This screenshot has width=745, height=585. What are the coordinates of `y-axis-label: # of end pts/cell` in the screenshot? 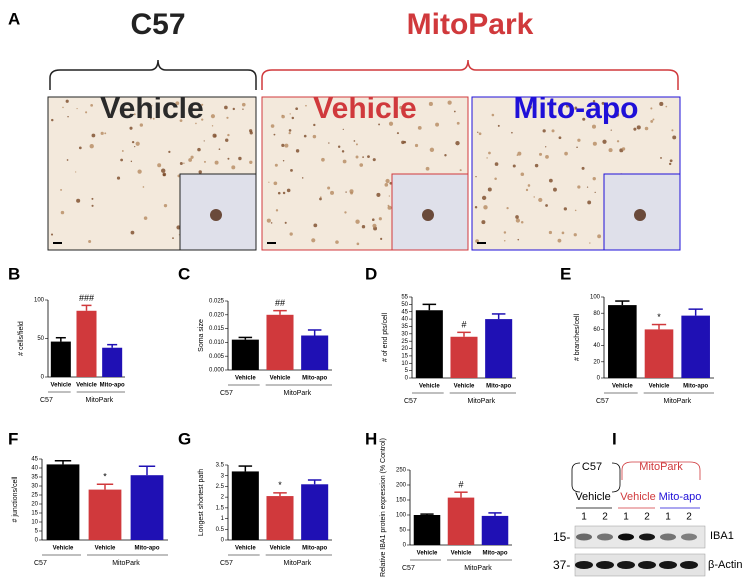 It's located at (385, 337).